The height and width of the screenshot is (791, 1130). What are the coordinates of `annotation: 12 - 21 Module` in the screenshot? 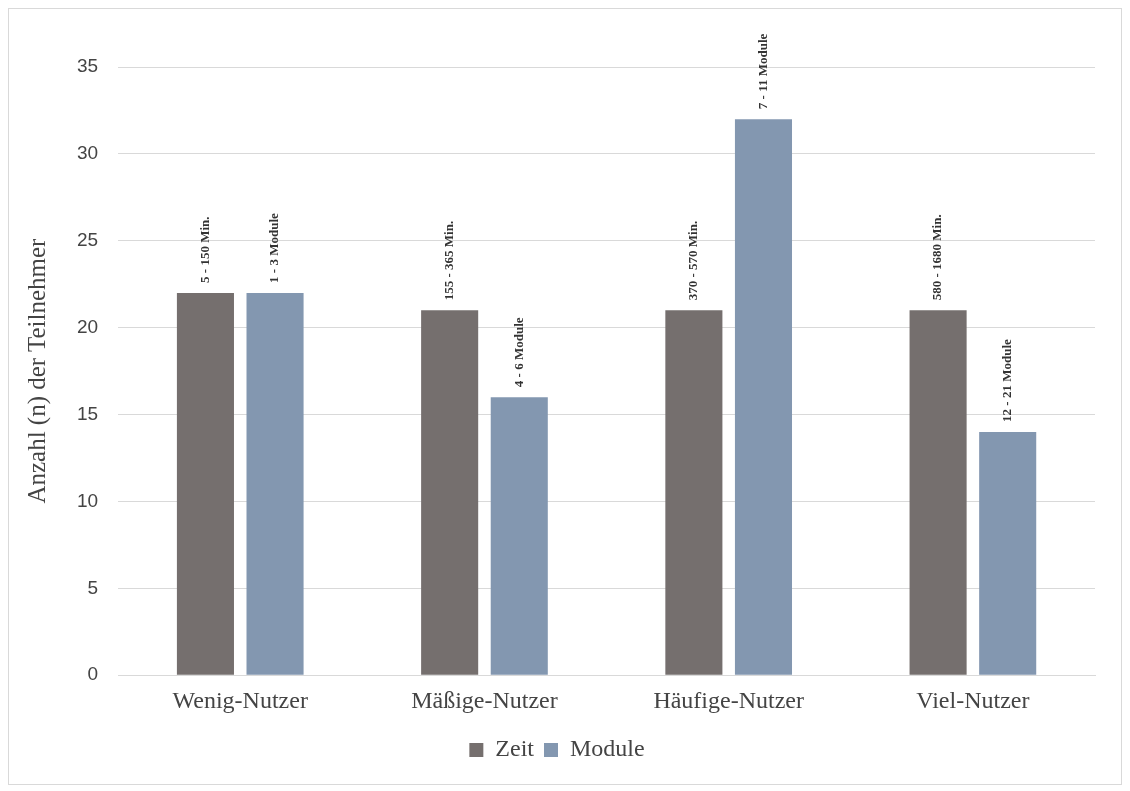 It's located at (1007, 380).